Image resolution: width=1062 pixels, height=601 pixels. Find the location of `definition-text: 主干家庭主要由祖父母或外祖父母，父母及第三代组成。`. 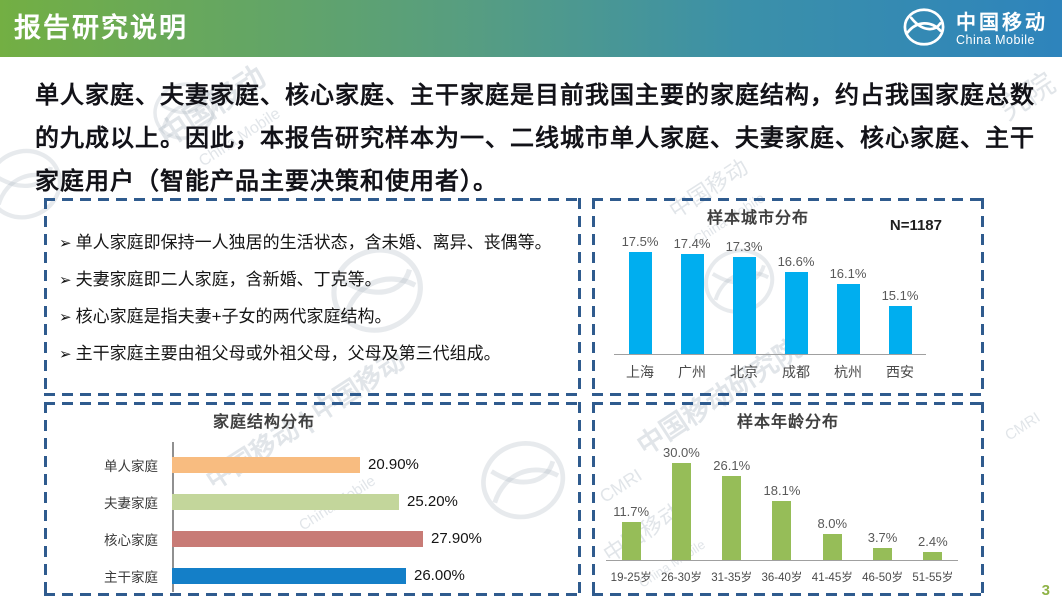

definition-text: 主干家庭主要由祖父母或外祖父母，父母及第三代组成。 is located at coordinates (288, 353).